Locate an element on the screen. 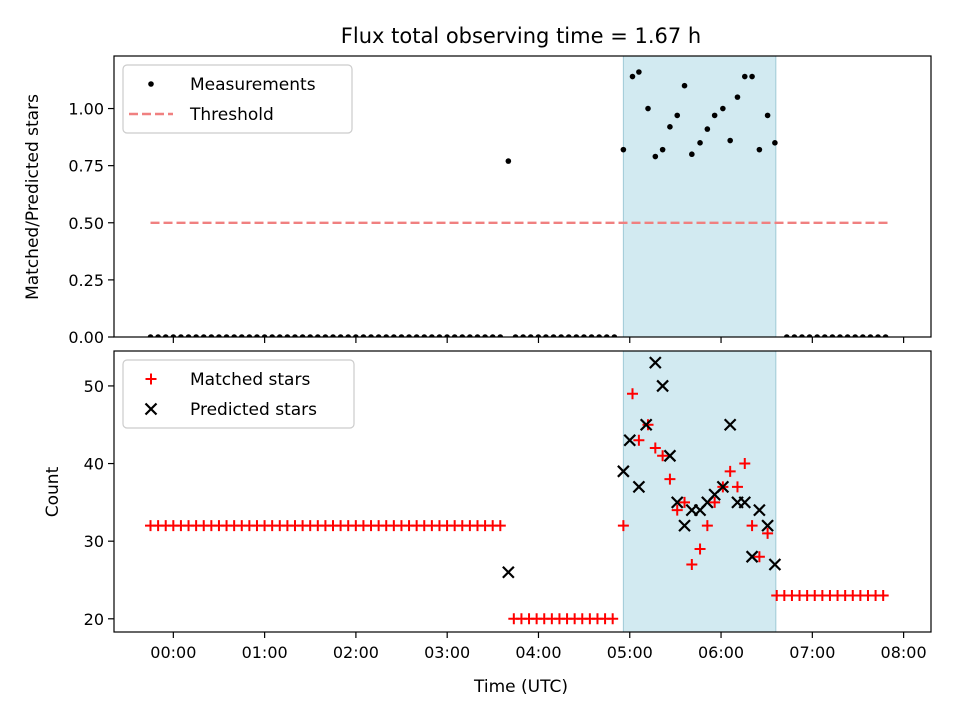 This screenshot has height=720, width=960. y-tick-label: 30 is located at coordinates (94, 541).